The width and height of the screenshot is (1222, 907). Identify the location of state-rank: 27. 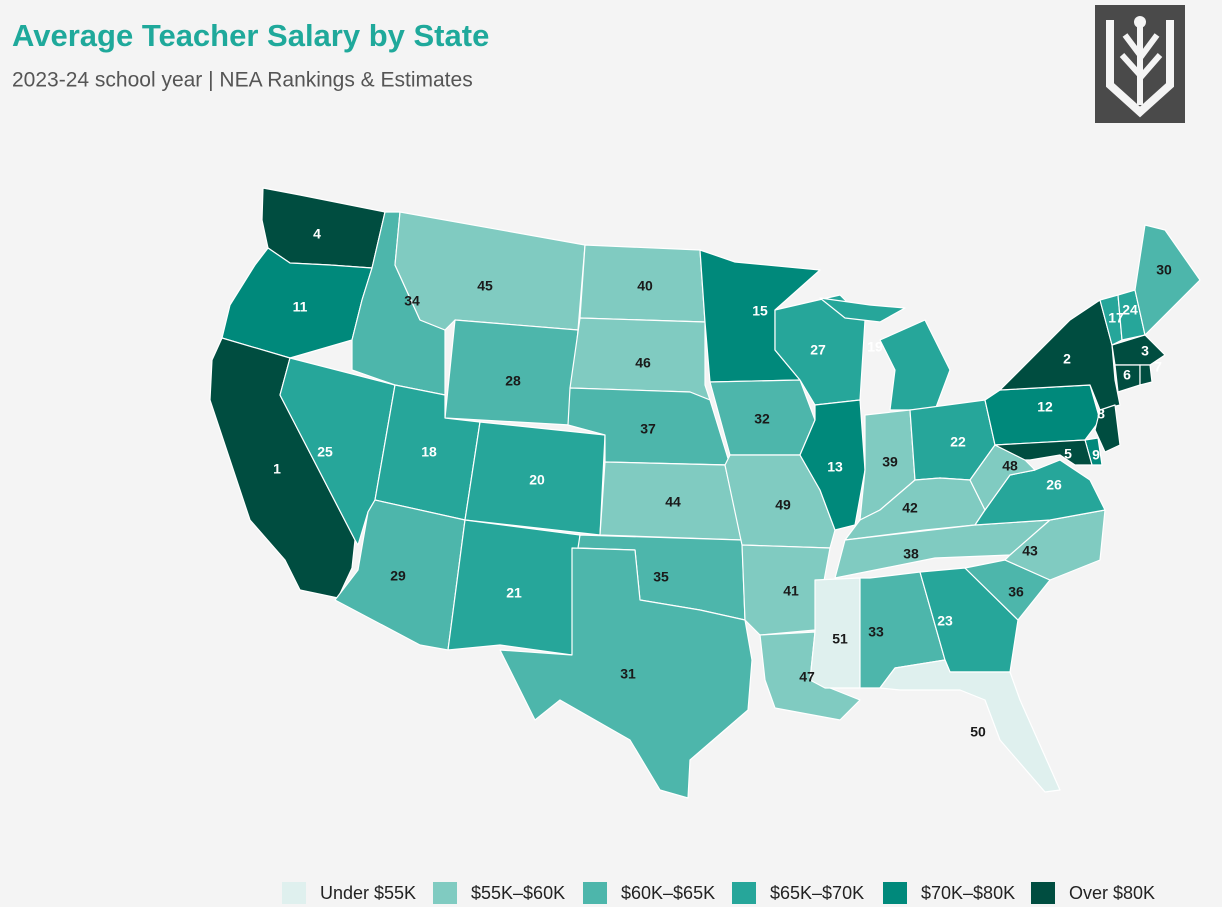
(818, 350).